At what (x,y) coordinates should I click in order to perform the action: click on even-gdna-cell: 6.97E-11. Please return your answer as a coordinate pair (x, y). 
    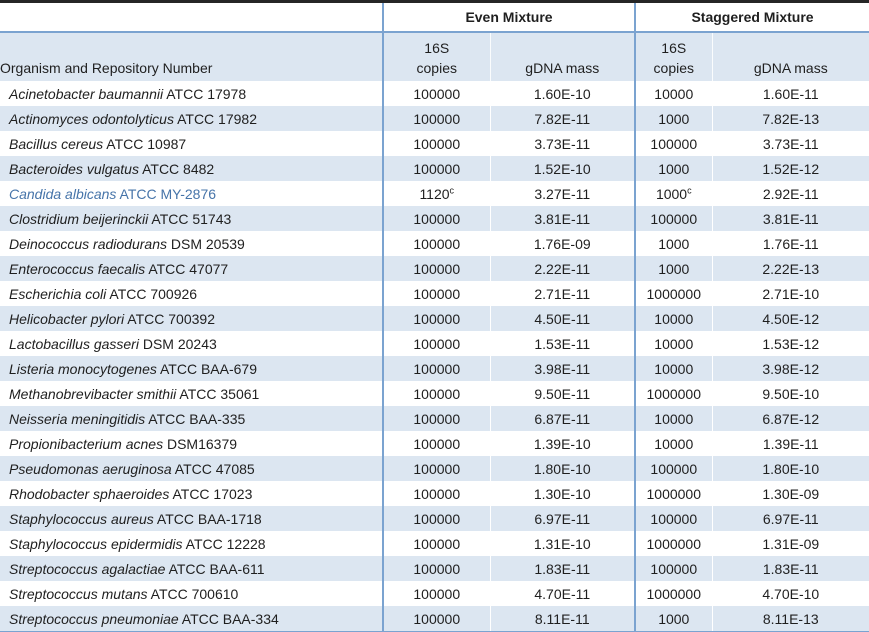
    Looking at the image, I should click on (562, 518).